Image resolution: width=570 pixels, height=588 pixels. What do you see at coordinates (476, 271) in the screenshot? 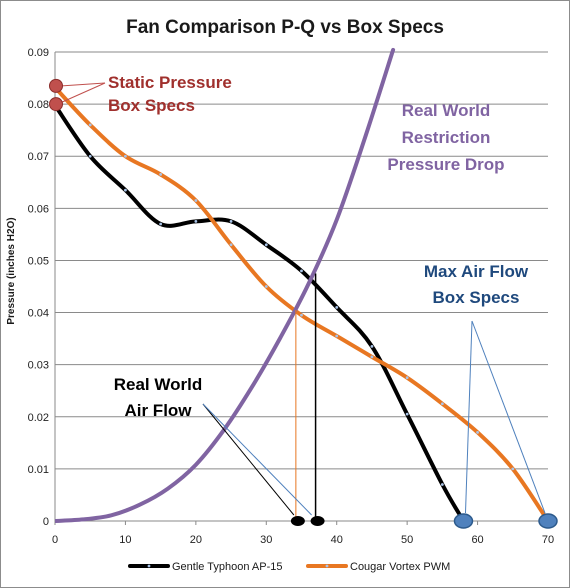
I see `annotation-maxflow-line: Max Air Flow` at bounding box center [476, 271].